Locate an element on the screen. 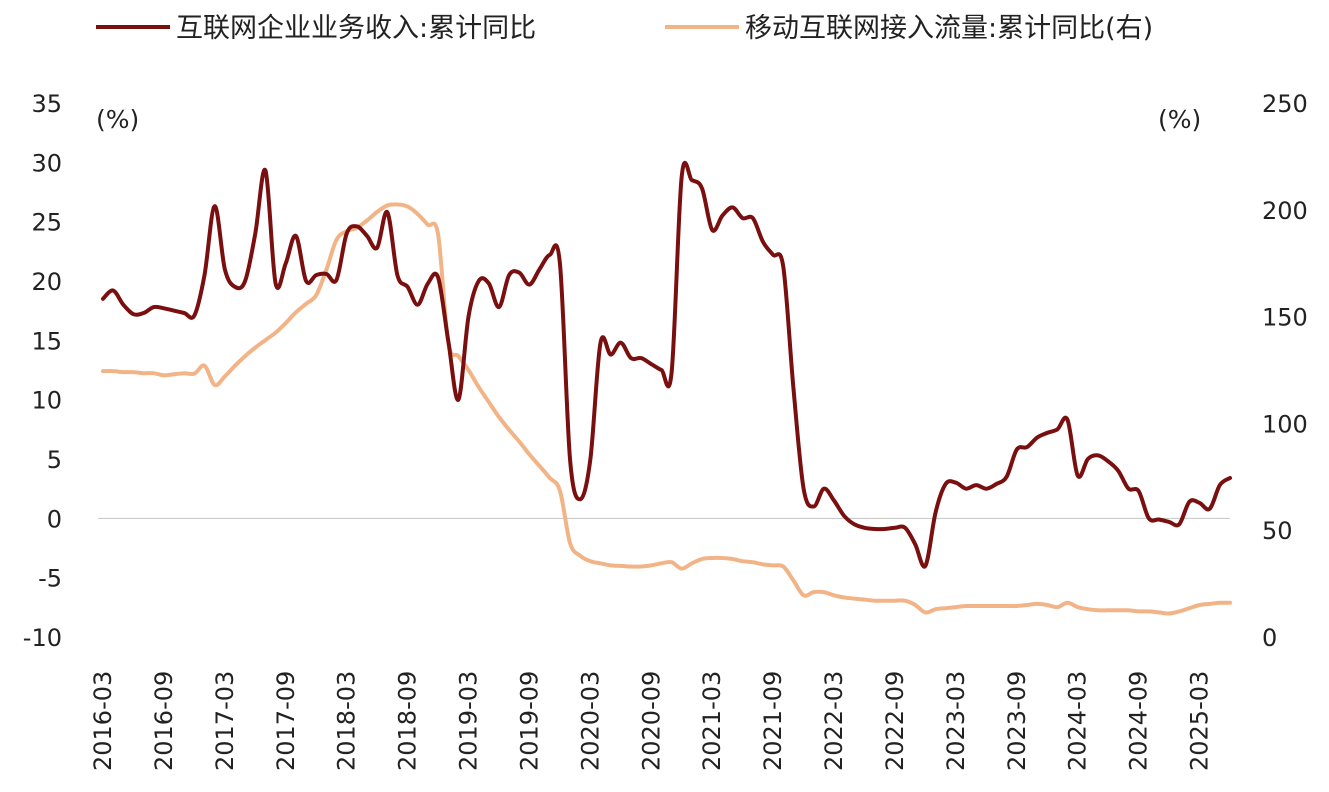  left-tick-label: 15 is located at coordinates (46, 341).